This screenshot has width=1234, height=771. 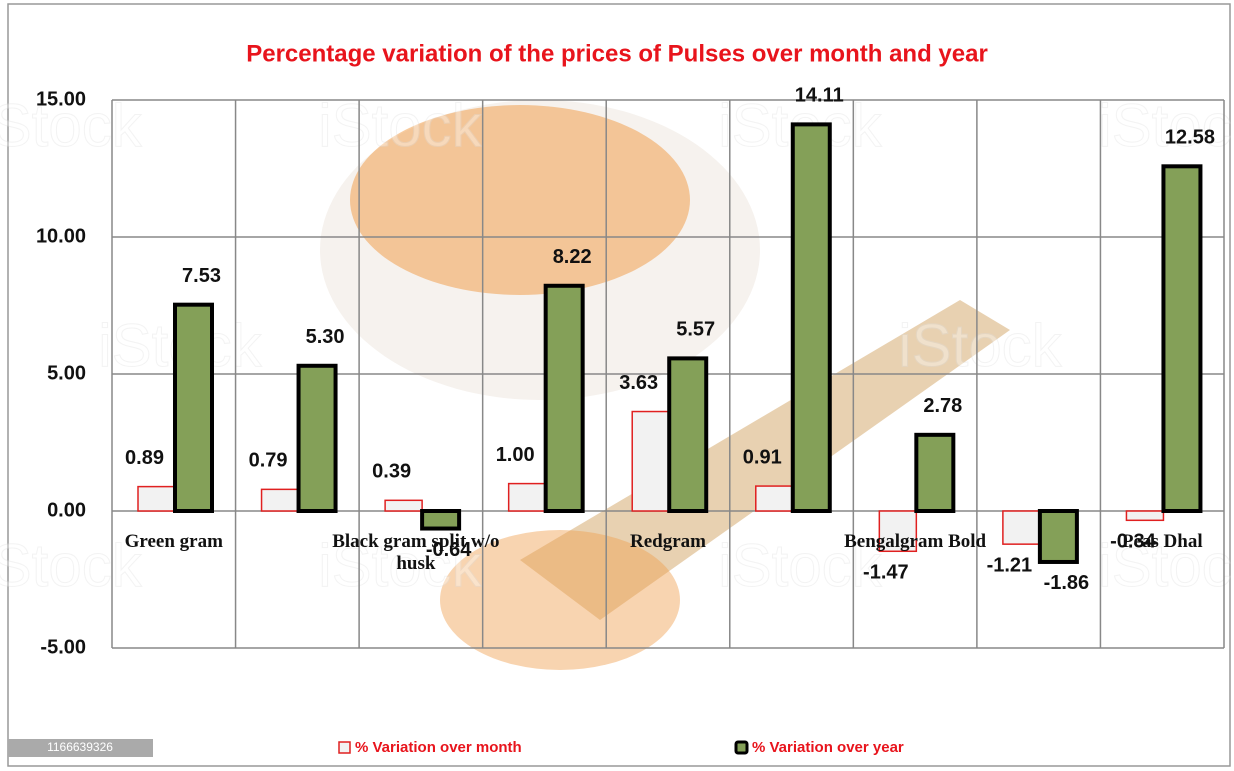 I want to click on x-tick-label: Bengalgram Bold, so click(x=915, y=541).